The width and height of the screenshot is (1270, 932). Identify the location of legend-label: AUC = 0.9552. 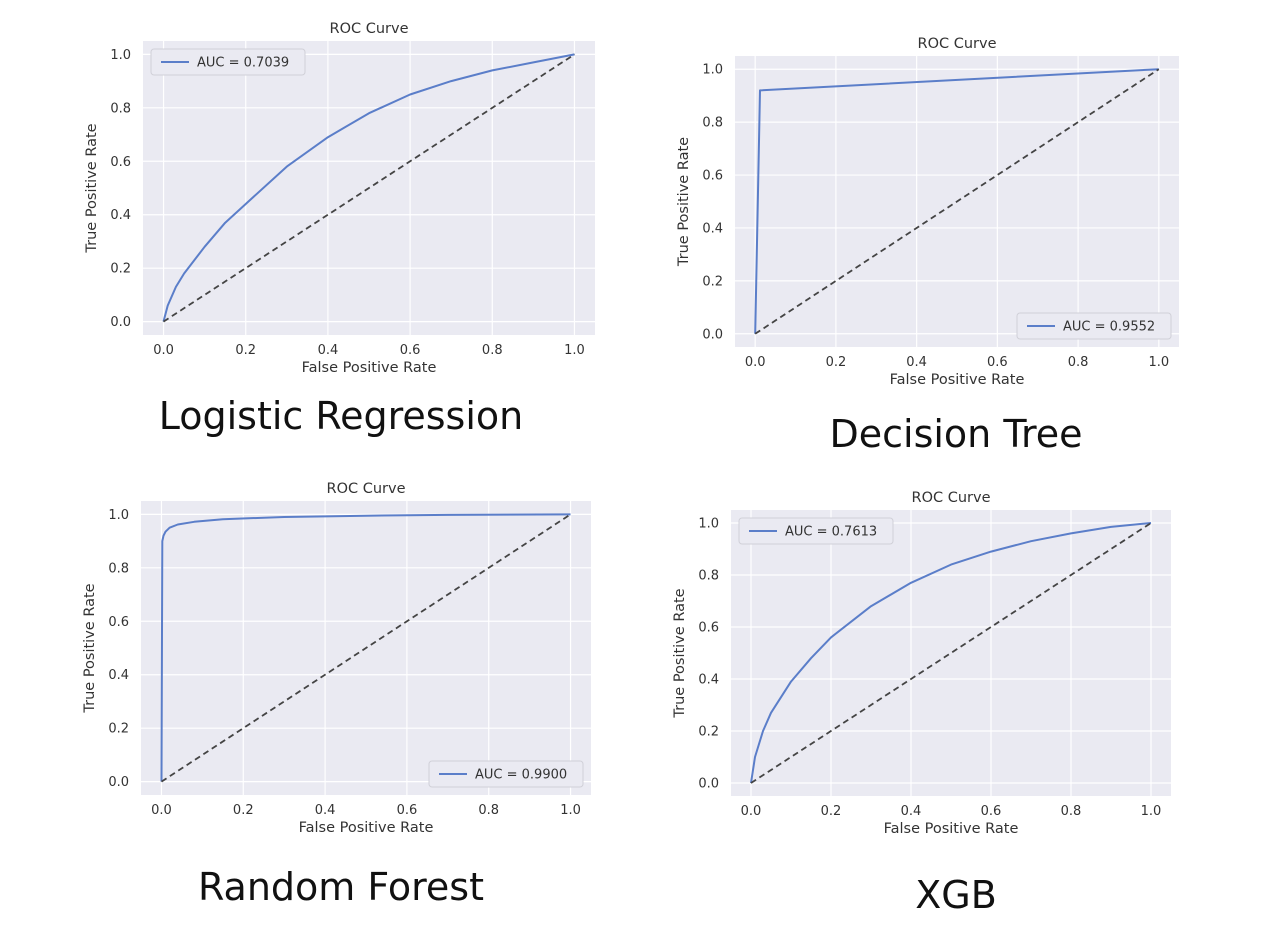
(1109, 327).